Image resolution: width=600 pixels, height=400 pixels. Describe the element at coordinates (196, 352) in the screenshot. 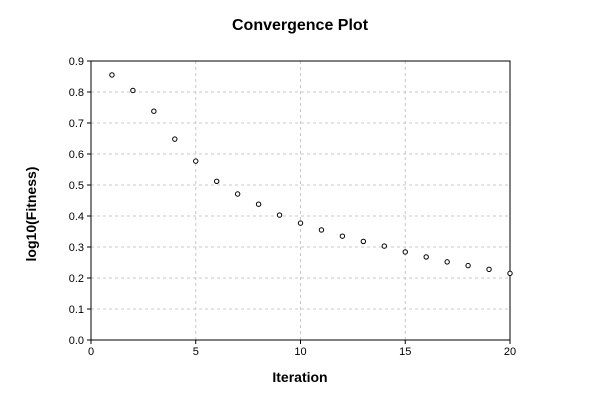

I see `x-tick-label: 5` at that location.